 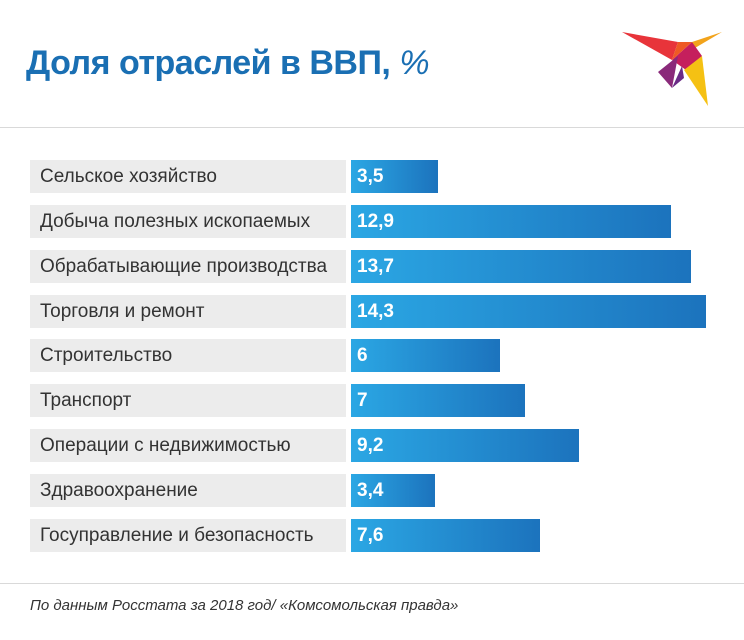 What do you see at coordinates (188, 400) in the screenshot?
I see `category-label: Транспорт` at bounding box center [188, 400].